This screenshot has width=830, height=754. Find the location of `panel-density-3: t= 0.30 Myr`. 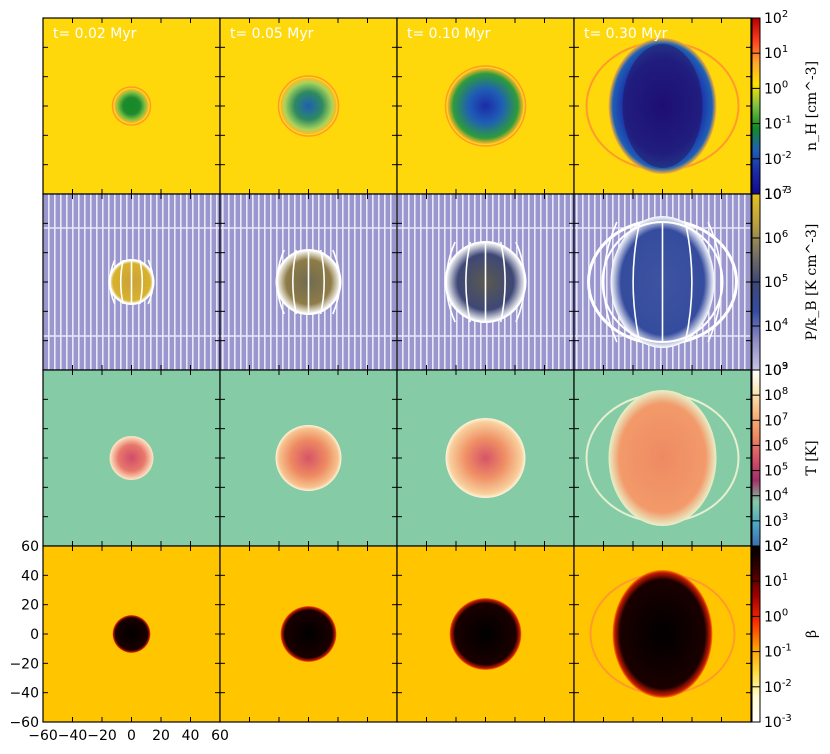

panel-density-3: t= 0.30 Myr is located at coordinates (662, 106).